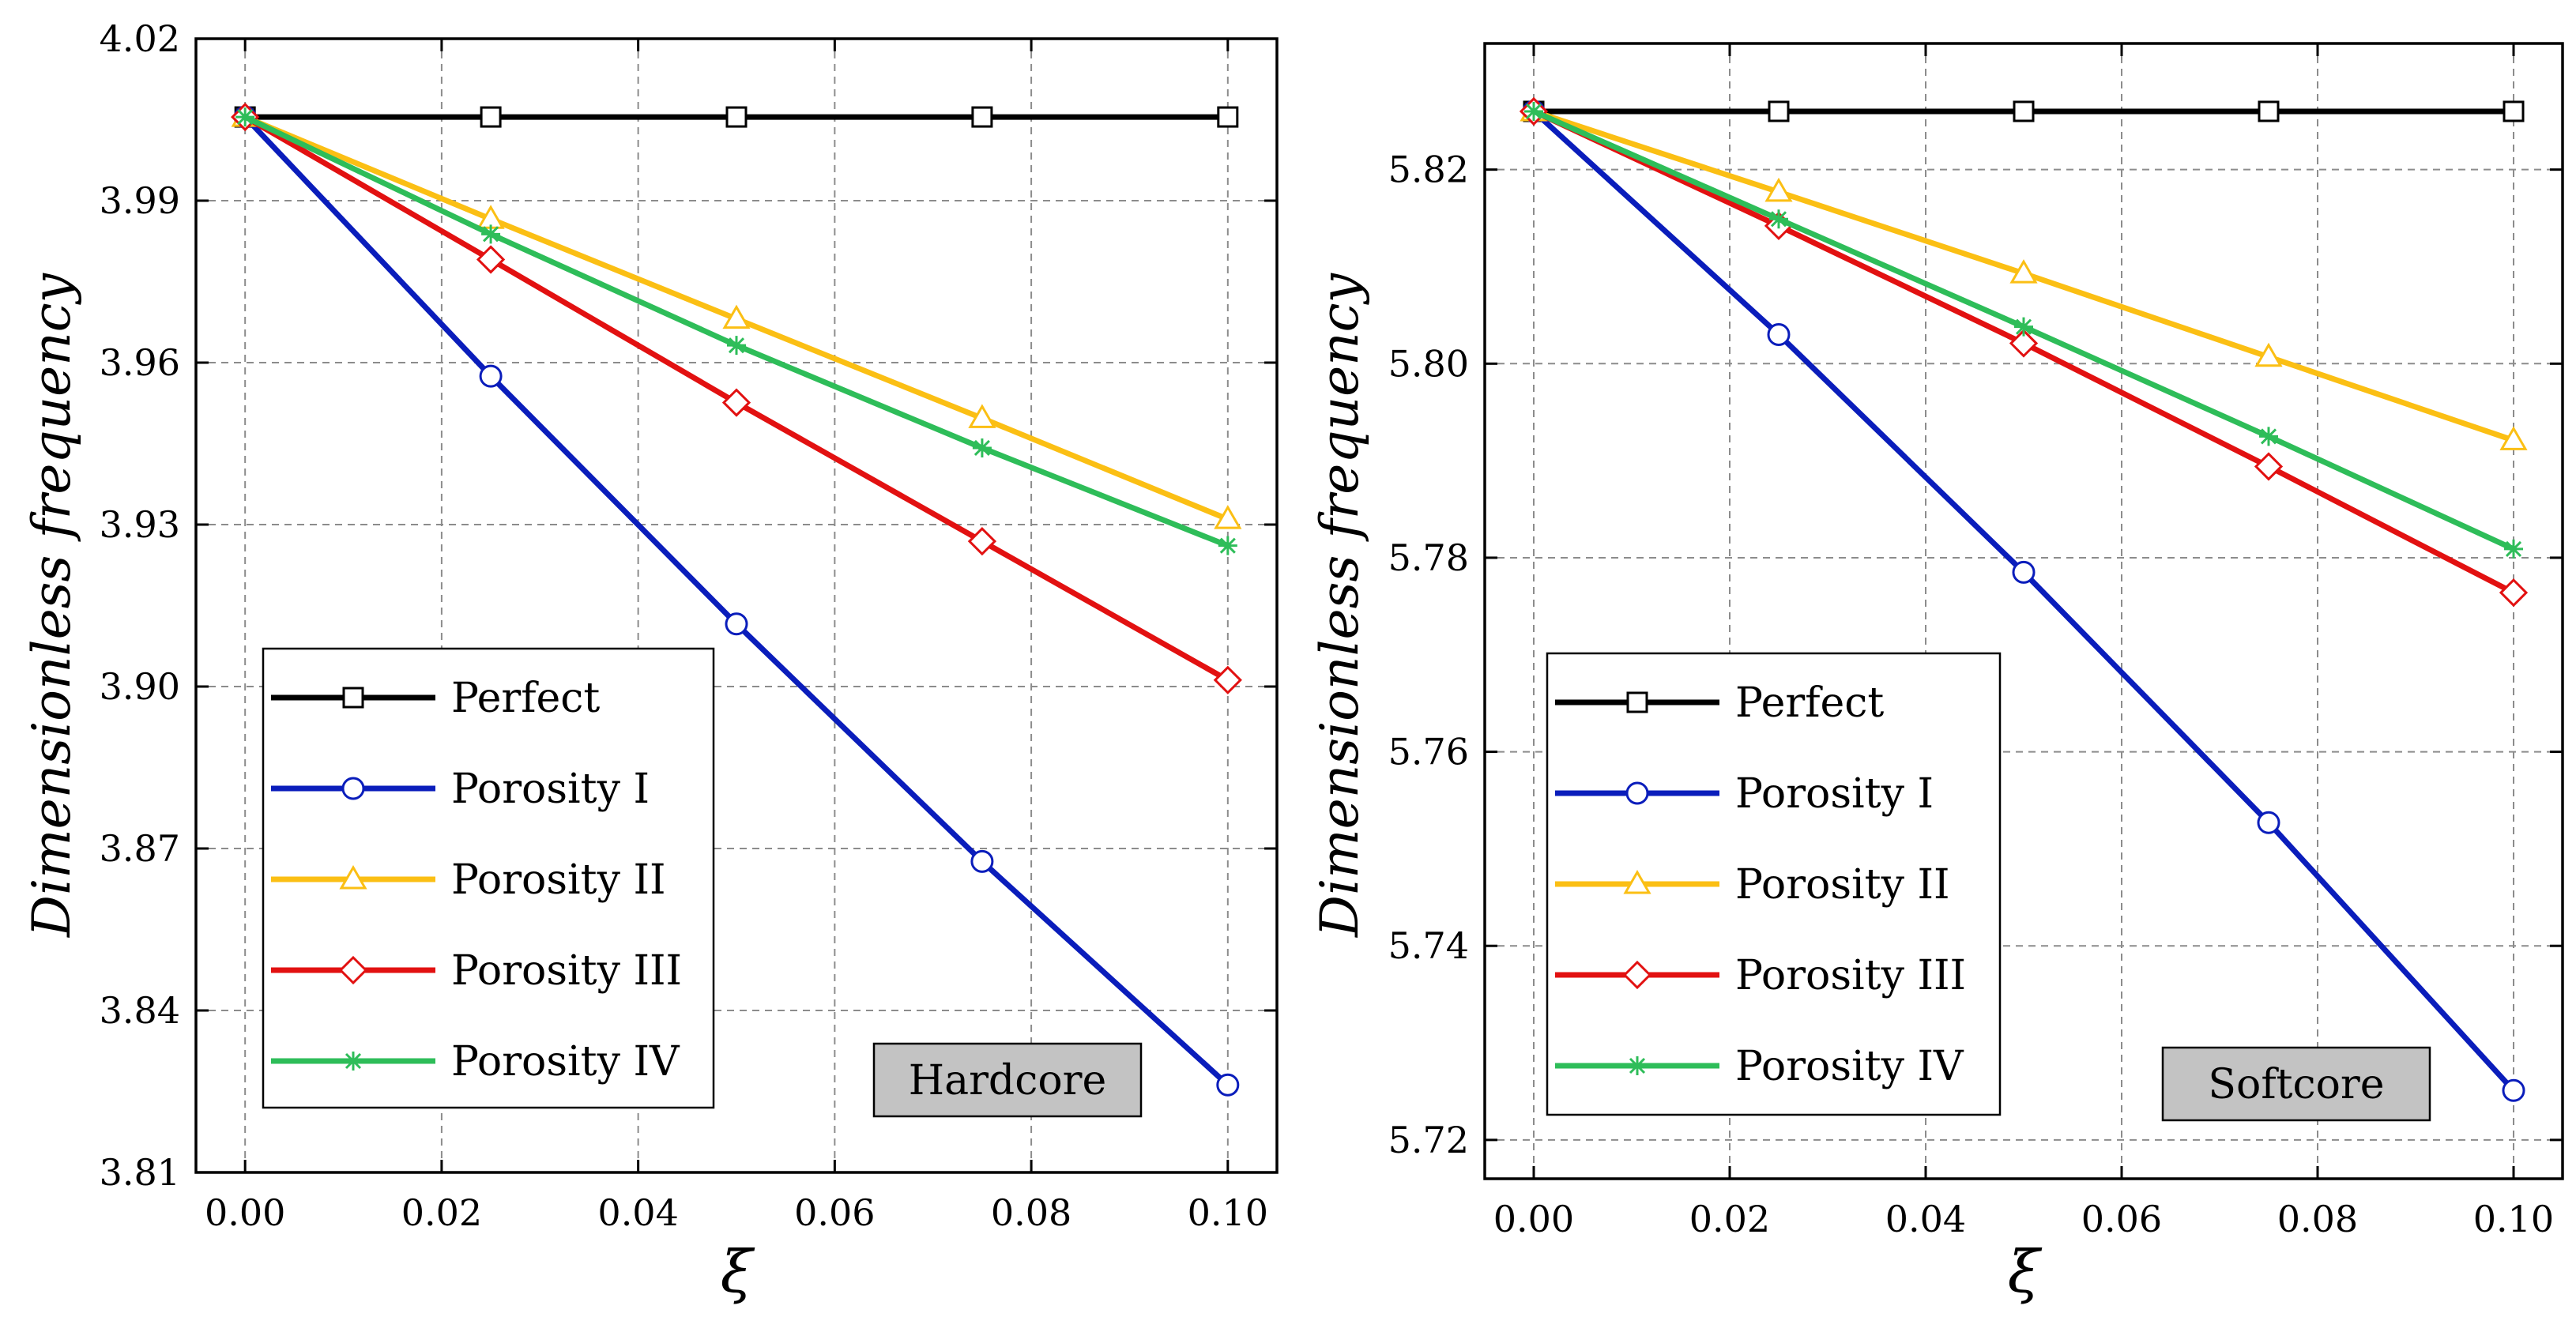 This screenshot has width=2576, height=1317. Describe the element at coordinates (140, 848) in the screenshot. I see `y-tick-label: 3.87` at that location.